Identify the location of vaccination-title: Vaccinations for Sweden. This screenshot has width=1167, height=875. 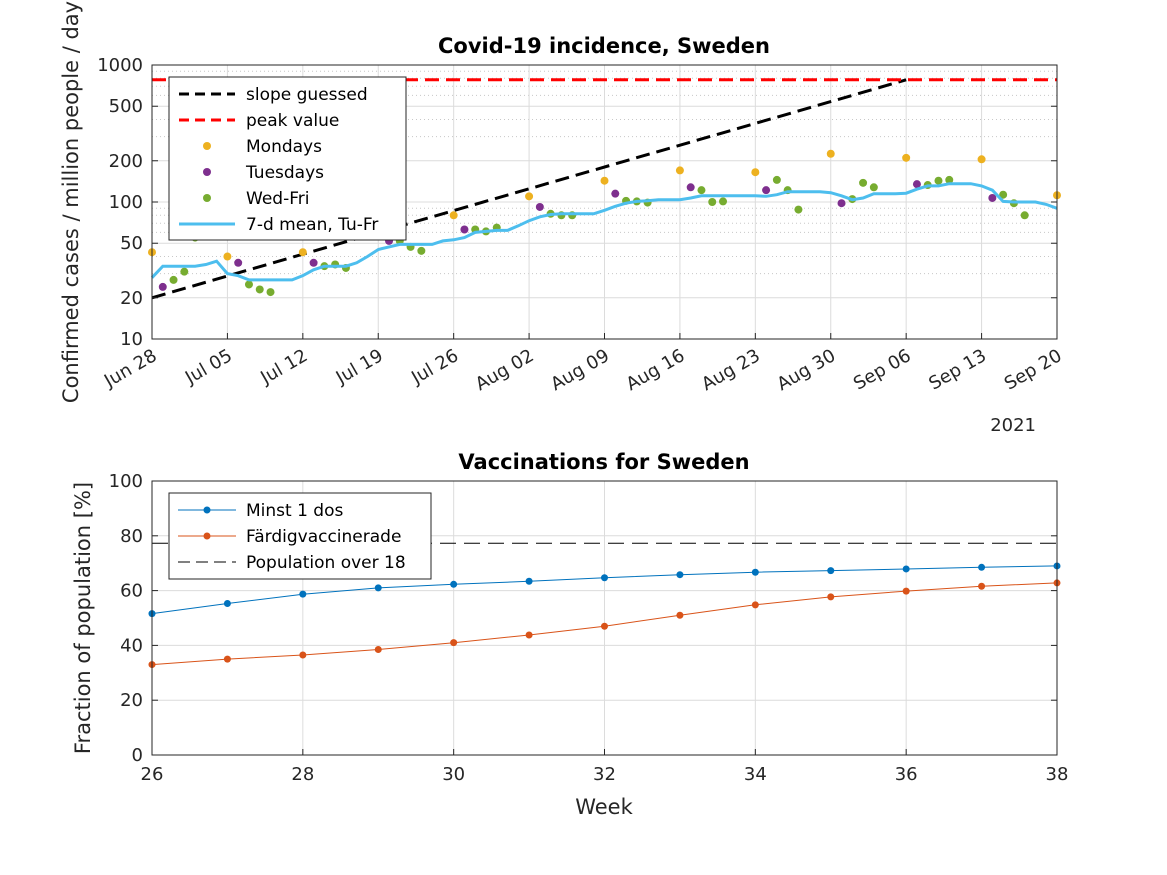
(603, 462).